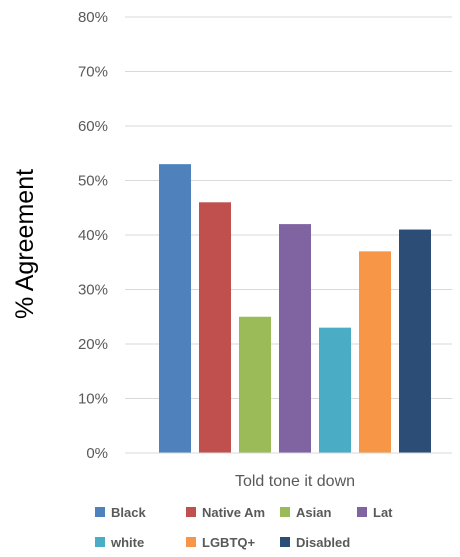  What do you see at coordinates (93, 17) in the screenshot?
I see `y-tick-label: 80%` at bounding box center [93, 17].